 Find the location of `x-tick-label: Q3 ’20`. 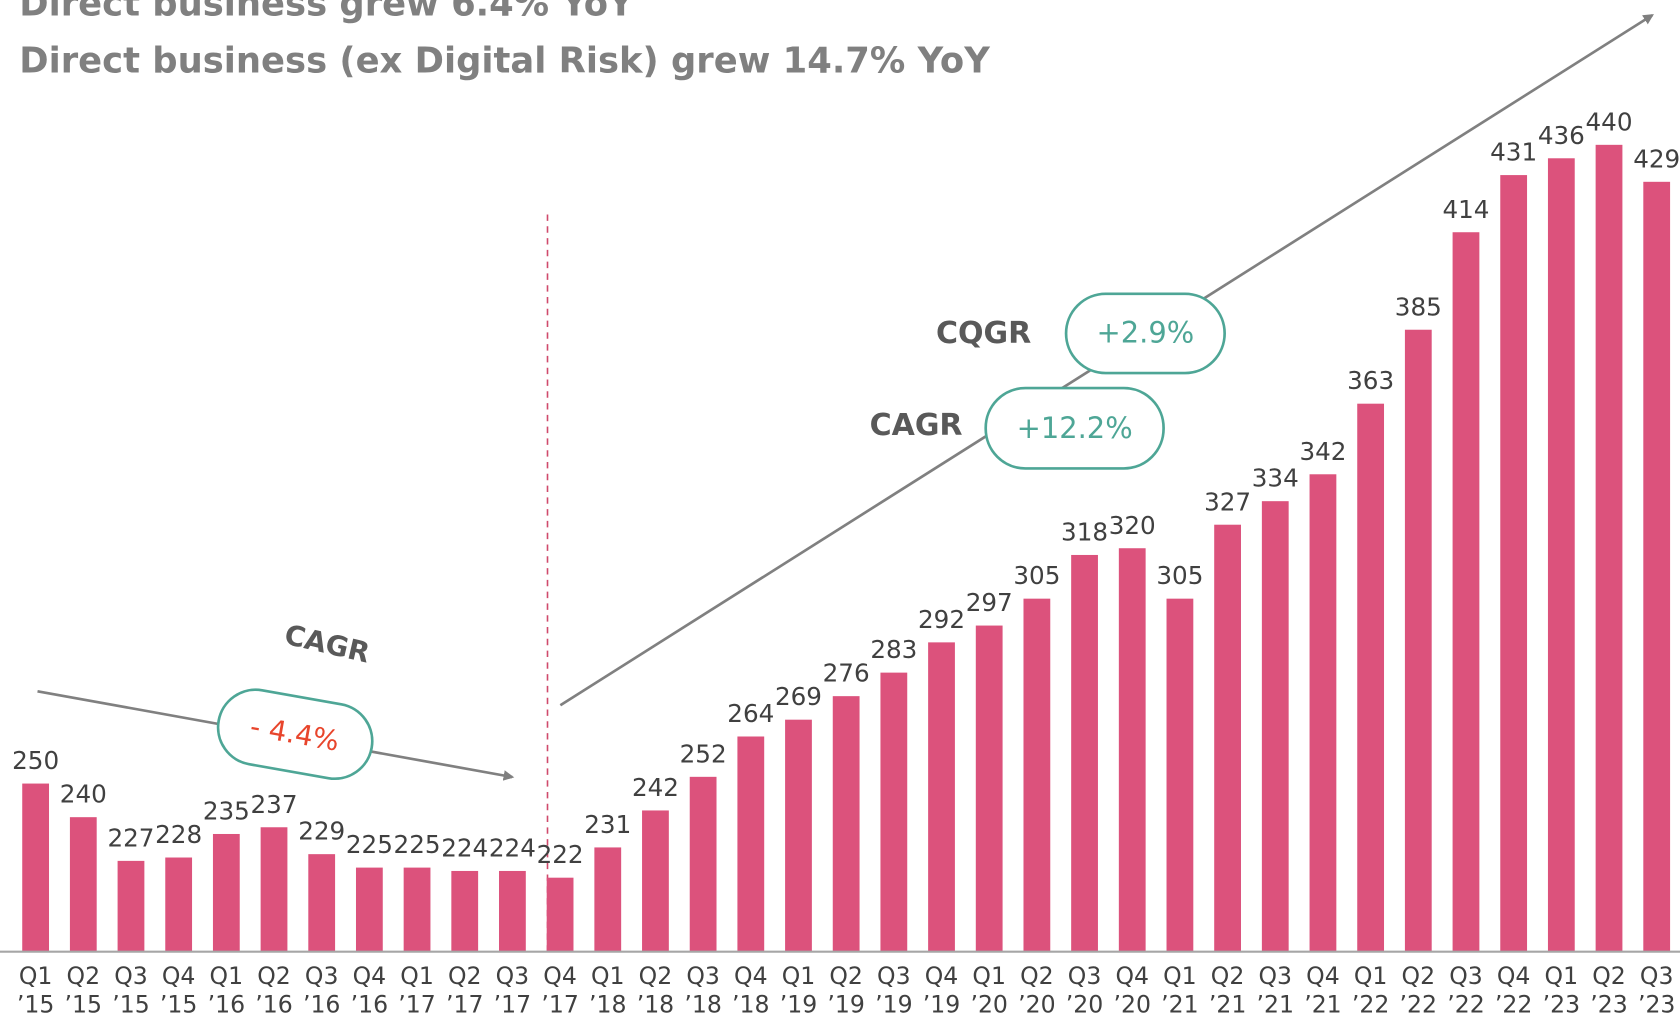

x-tick-label: Q3 ’20 is located at coordinates (1084, 991).